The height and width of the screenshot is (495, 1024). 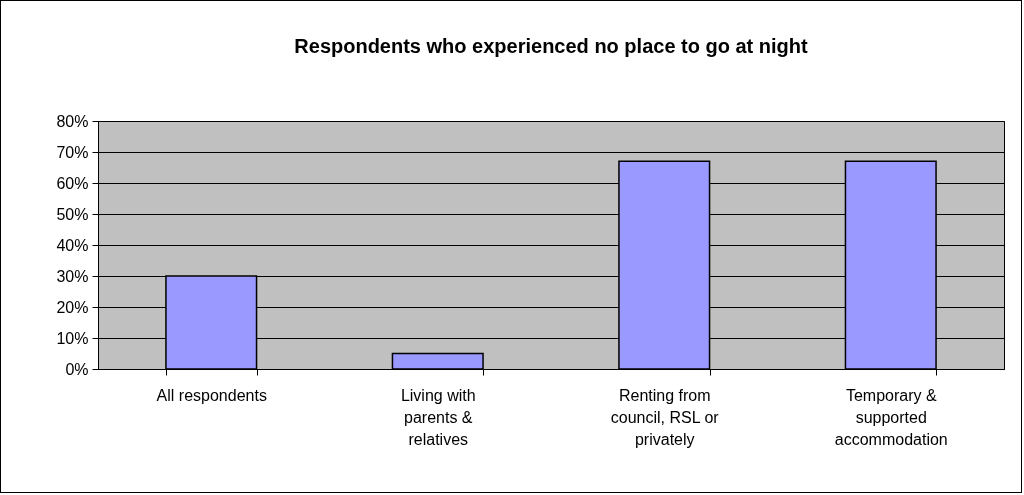 I want to click on y-tick-label: 80%, so click(x=72, y=121).